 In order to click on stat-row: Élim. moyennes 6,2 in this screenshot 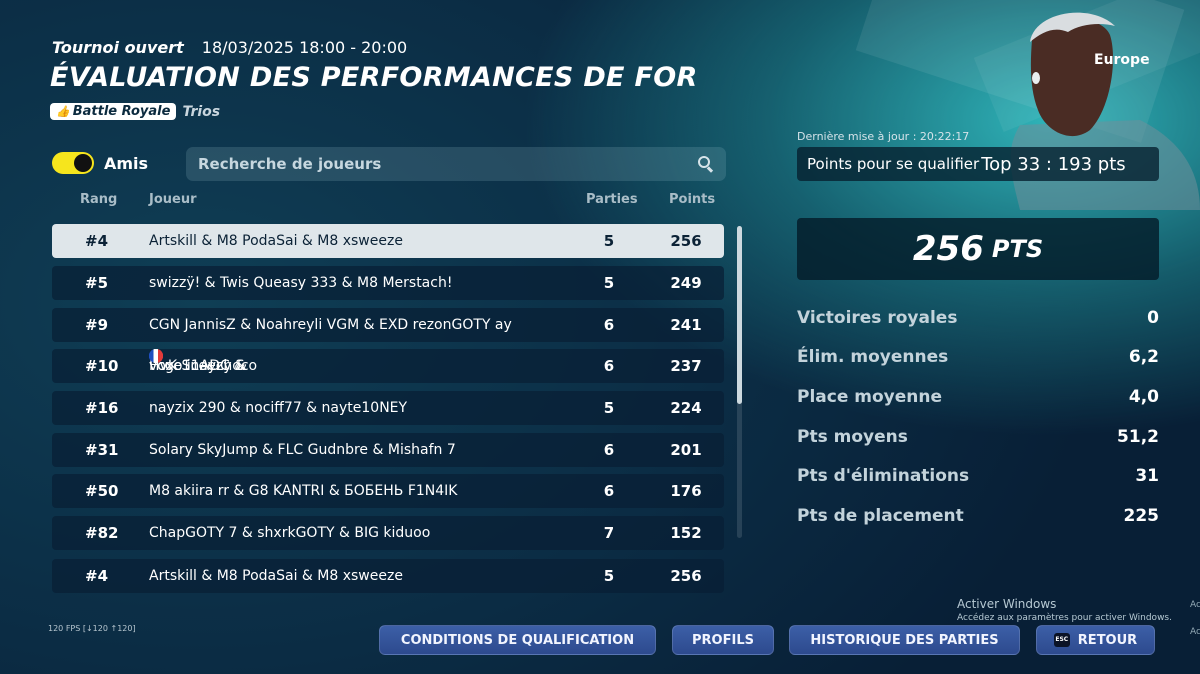, I will do `click(978, 359)`.